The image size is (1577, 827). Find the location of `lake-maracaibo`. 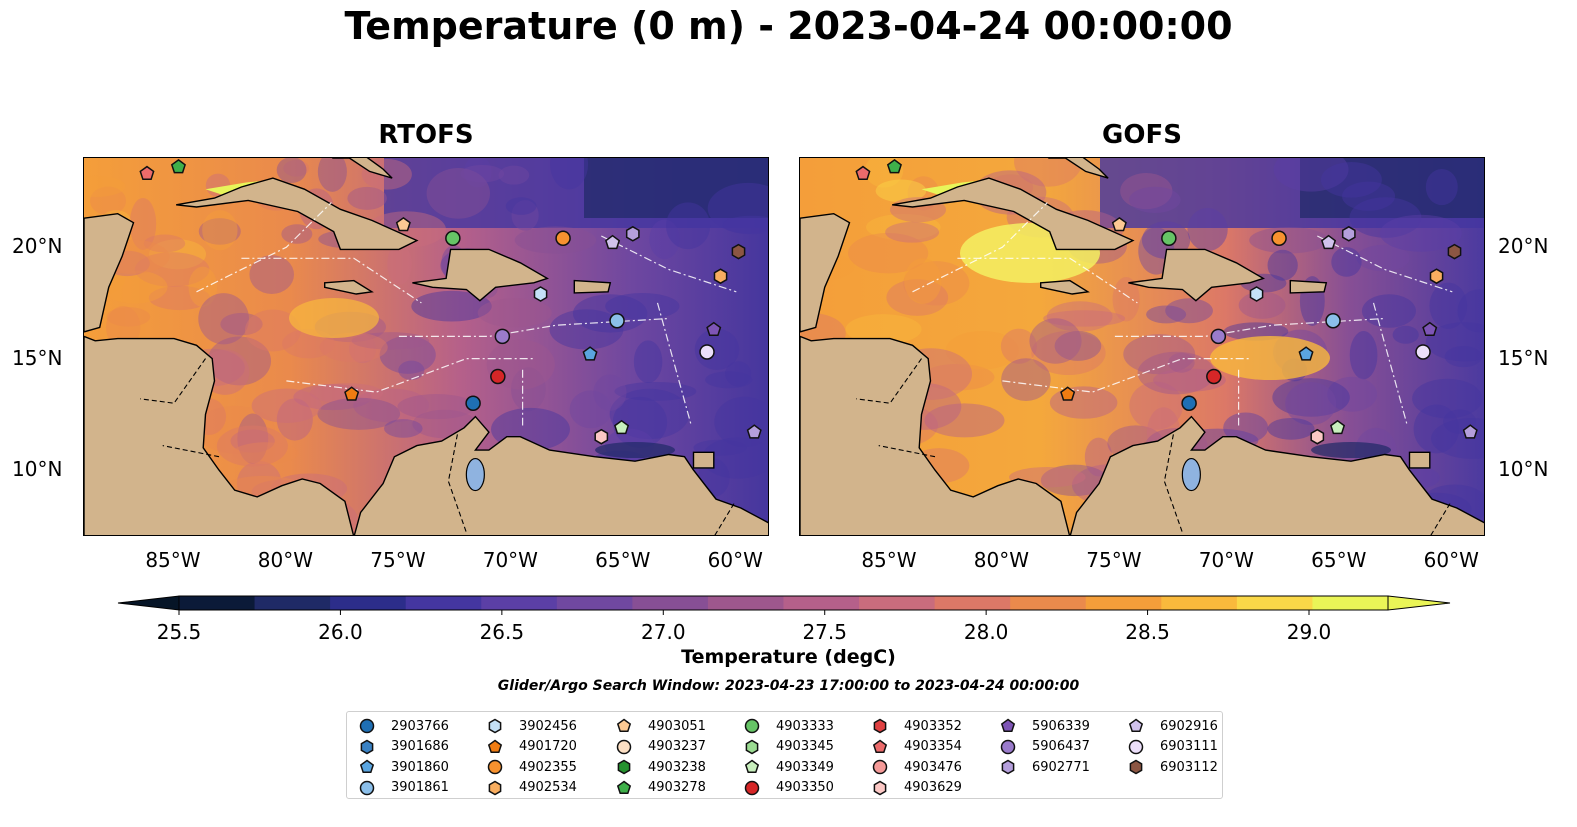

lake-maracaibo is located at coordinates (1191, 474).